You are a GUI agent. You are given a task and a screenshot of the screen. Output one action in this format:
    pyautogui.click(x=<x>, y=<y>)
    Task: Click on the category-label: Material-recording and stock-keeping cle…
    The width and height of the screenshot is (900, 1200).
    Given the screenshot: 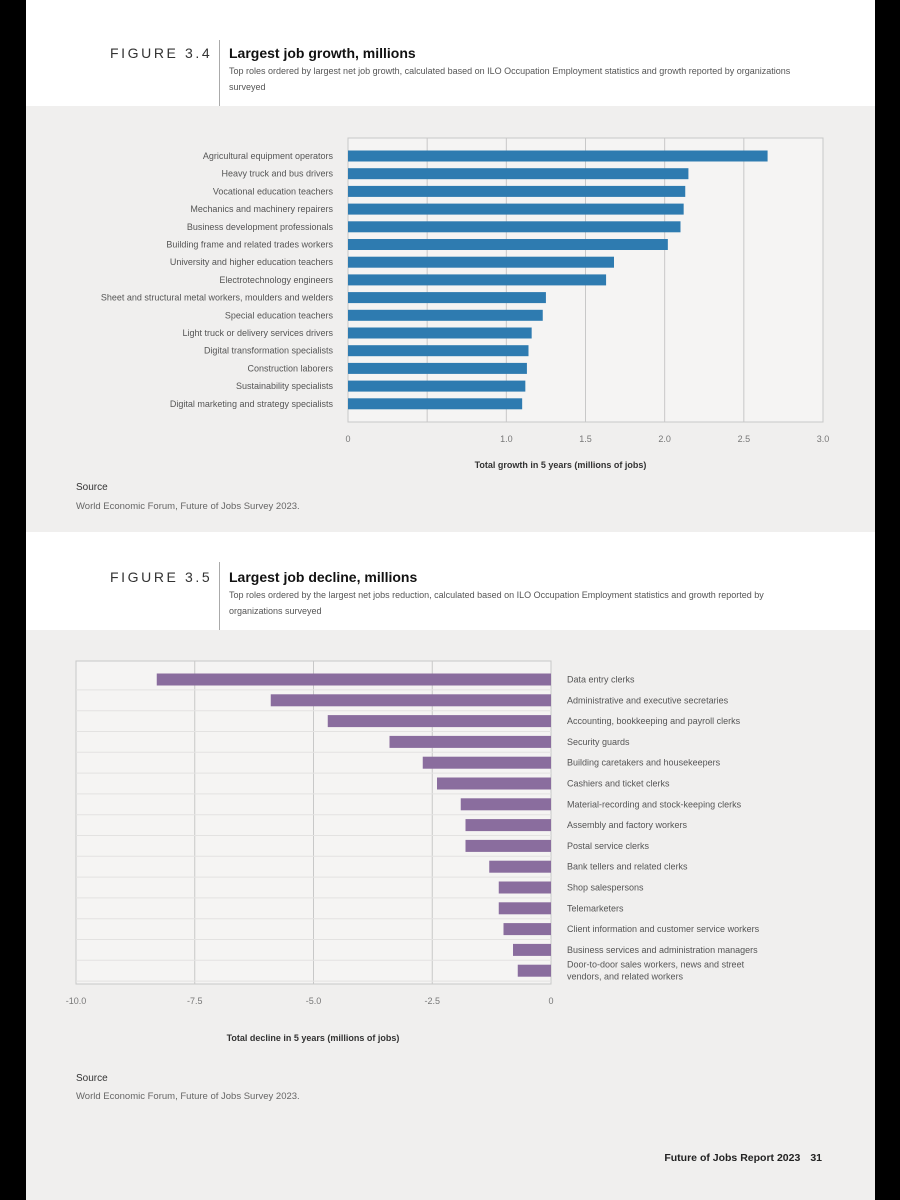 What is the action you would take?
    pyautogui.click(x=654, y=804)
    